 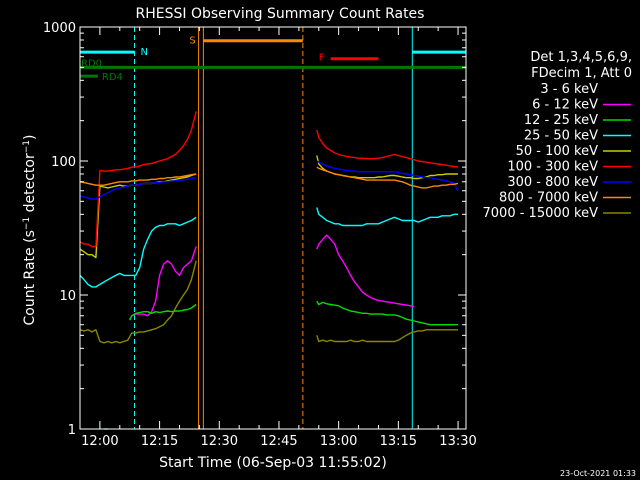 What do you see at coordinates (569, 89) in the screenshot?
I see `legend-label-0: 3 - 6 keV` at bounding box center [569, 89].